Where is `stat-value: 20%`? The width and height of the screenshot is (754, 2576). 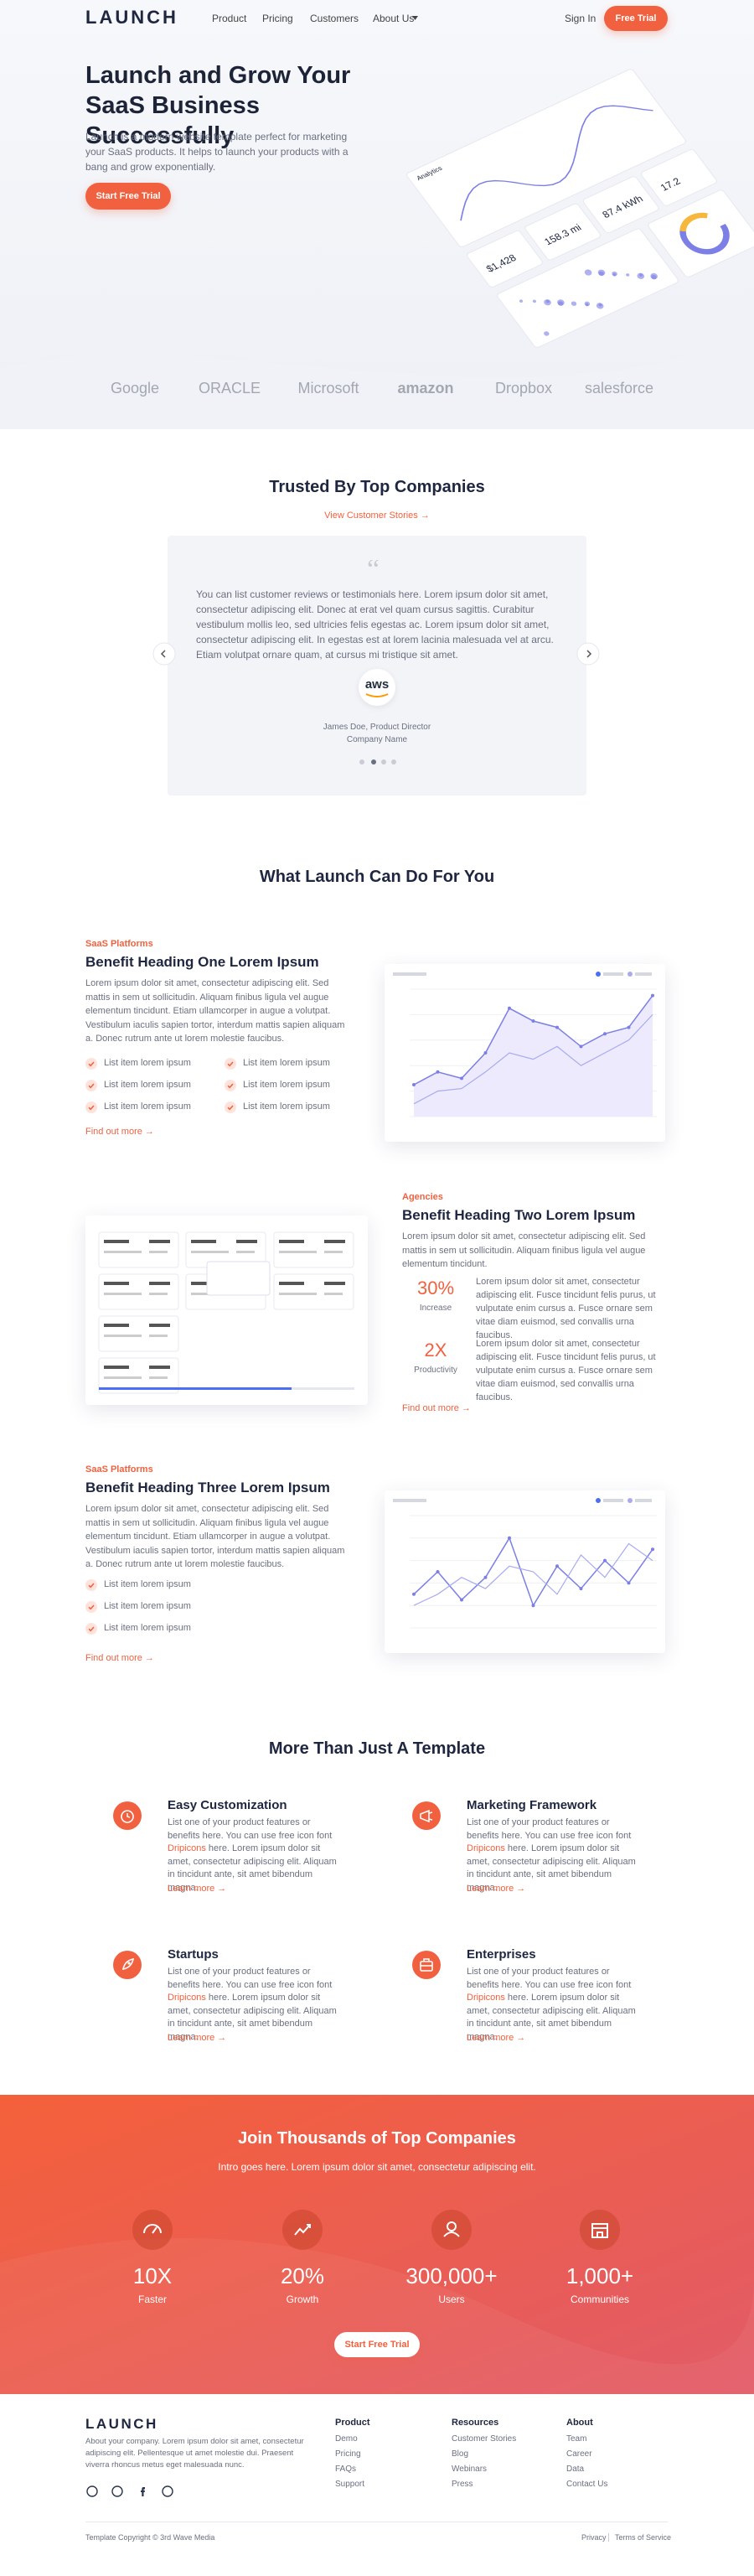
stat-value: 20% is located at coordinates (302, 2275).